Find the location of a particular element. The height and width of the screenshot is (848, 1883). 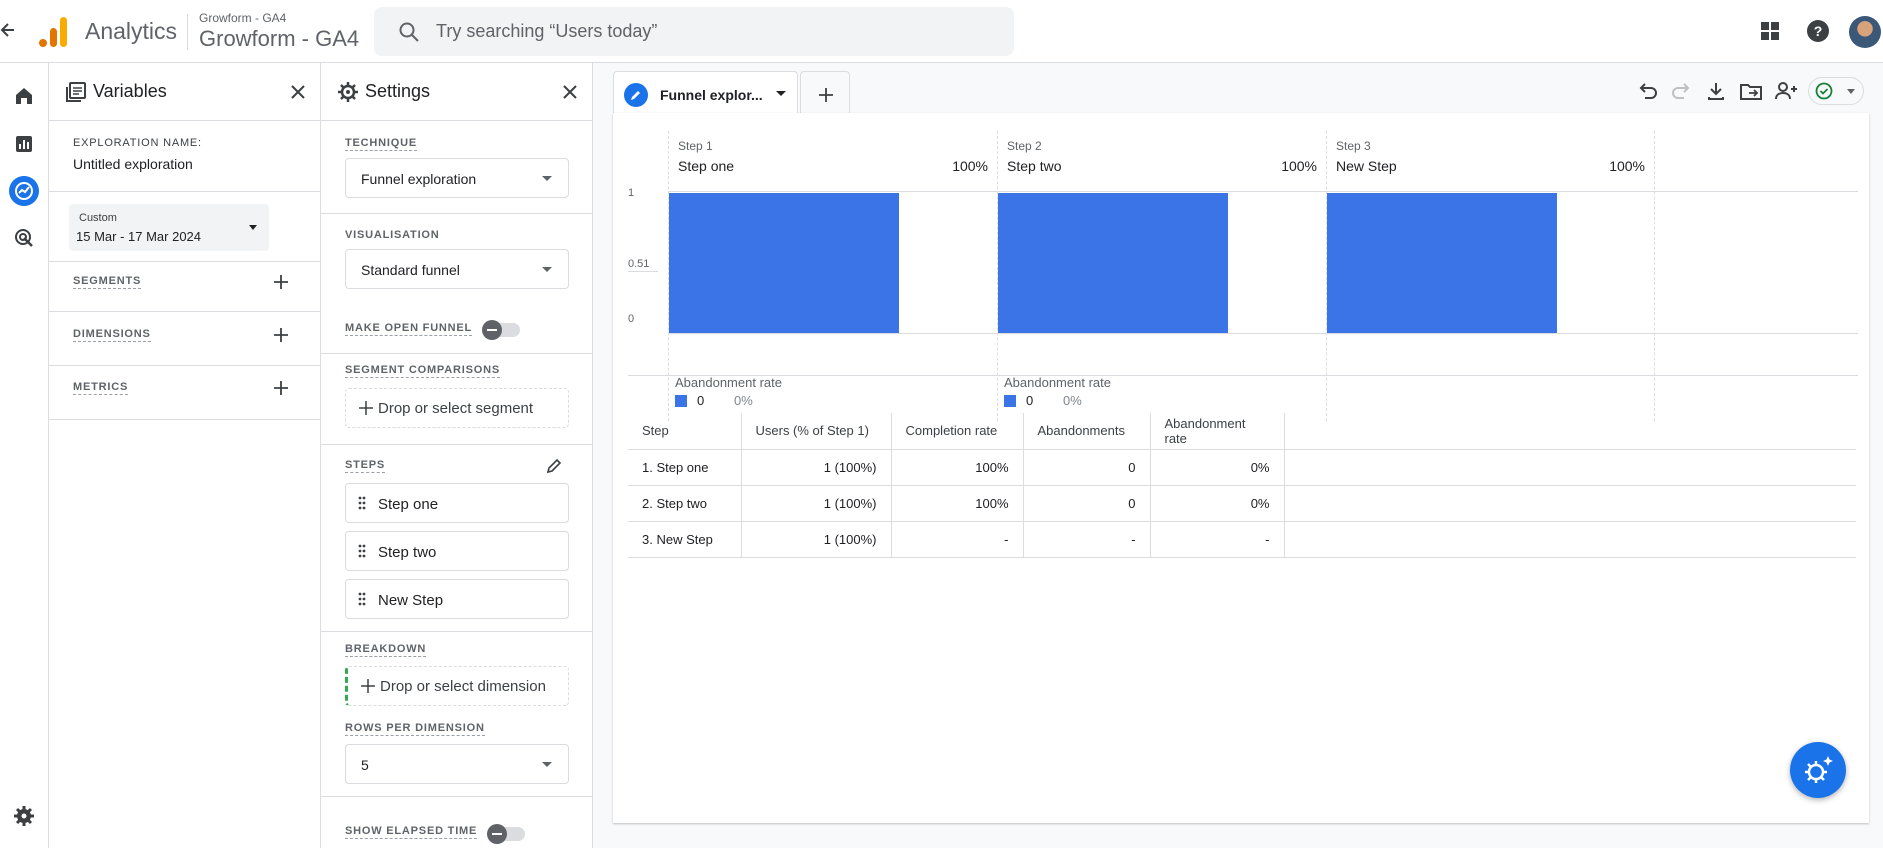

property-name: Growform - GA4 is located at coordinates (279, 38).